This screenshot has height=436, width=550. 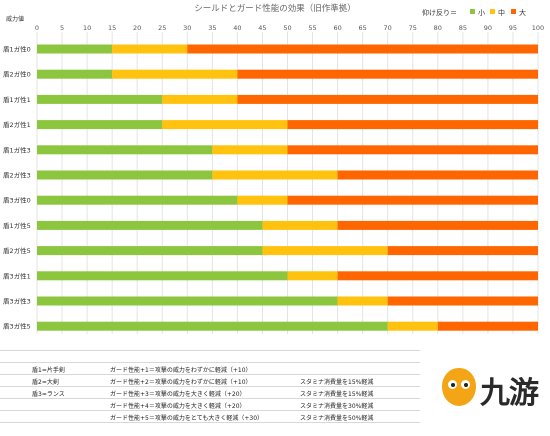 I want to click on stamina-note-3: スタミナ消費量を15%軽減, so click(x=337, y=394).